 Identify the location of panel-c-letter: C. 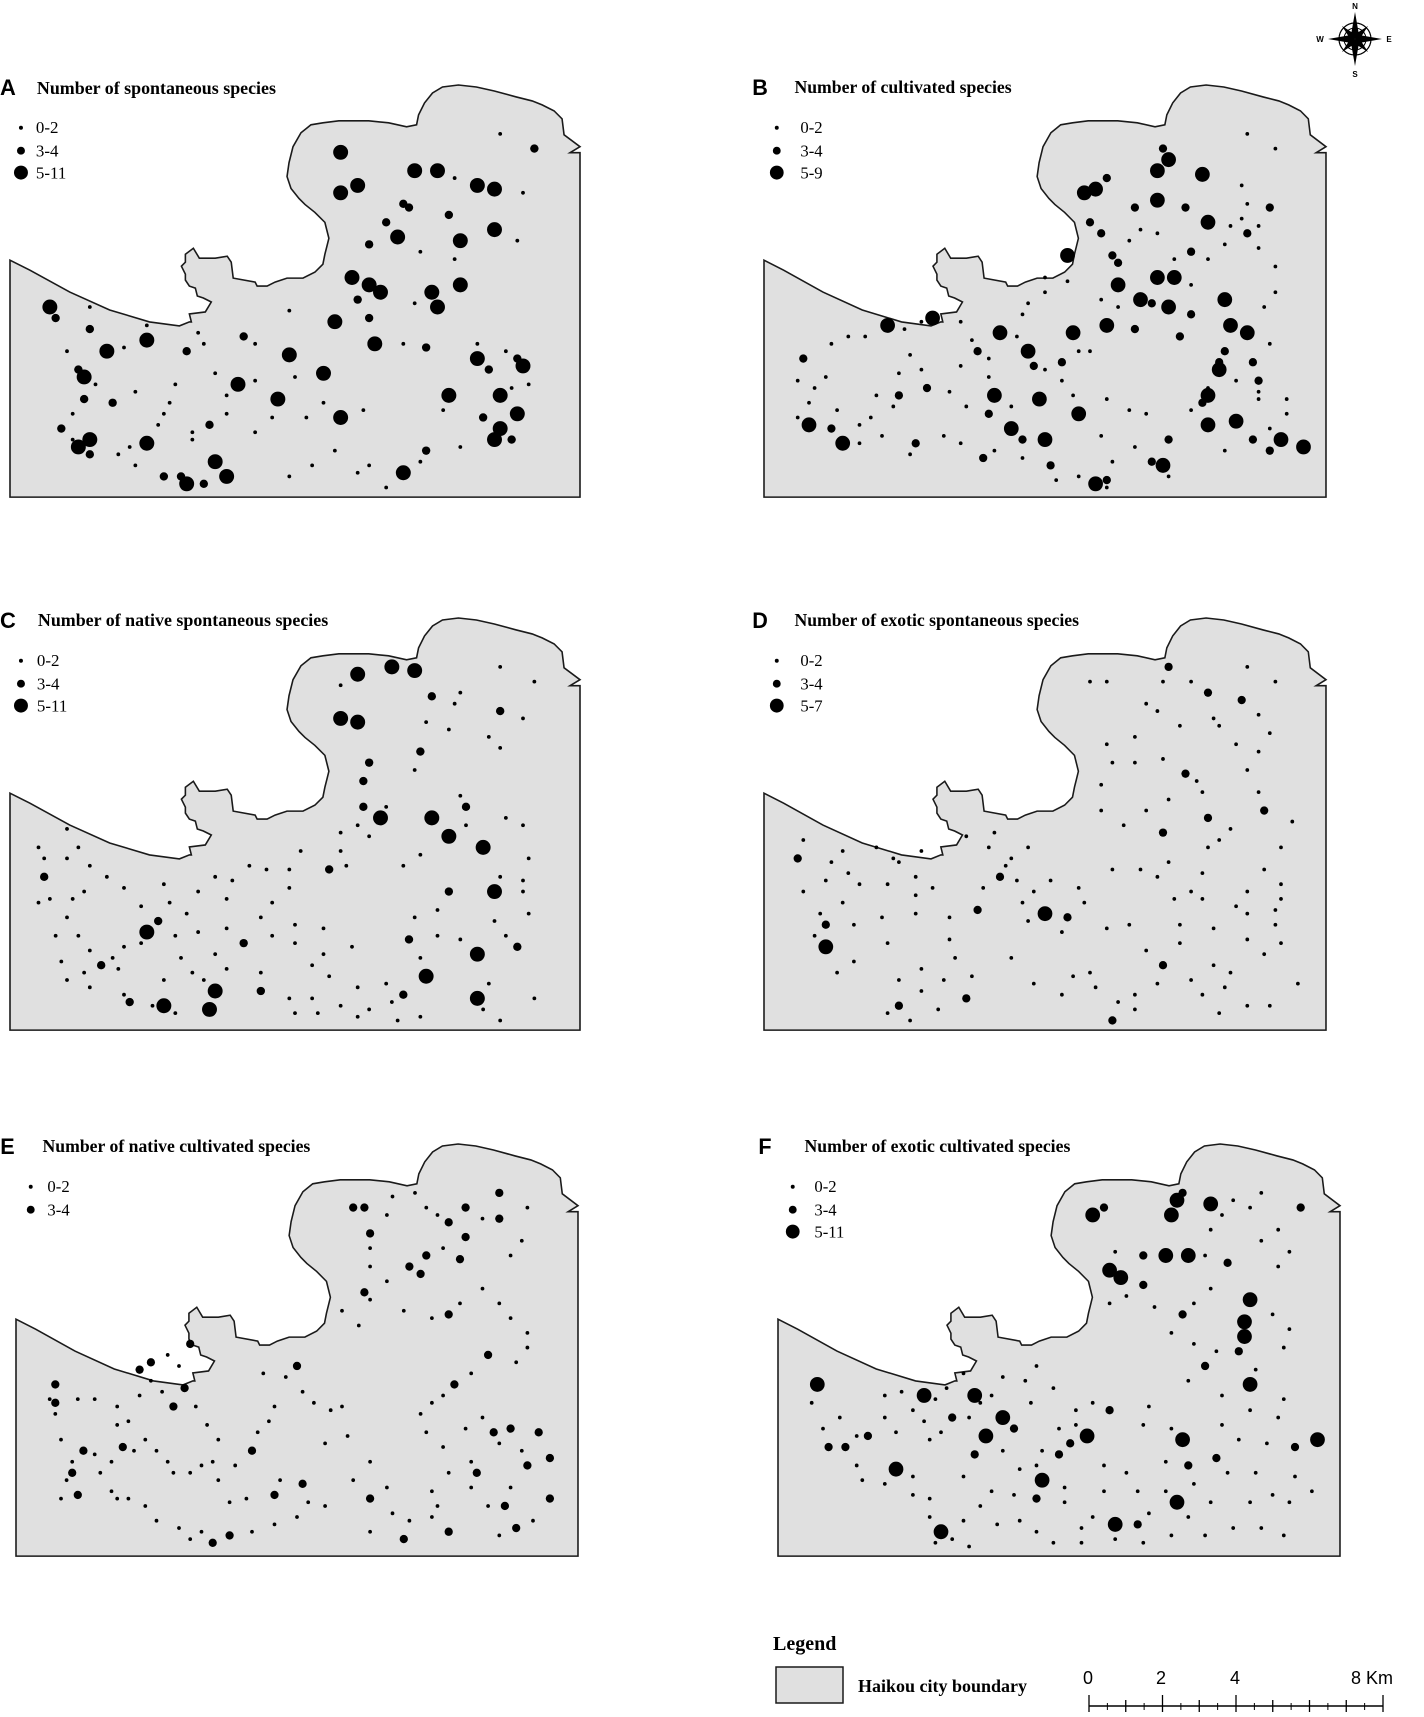
(8, 620).